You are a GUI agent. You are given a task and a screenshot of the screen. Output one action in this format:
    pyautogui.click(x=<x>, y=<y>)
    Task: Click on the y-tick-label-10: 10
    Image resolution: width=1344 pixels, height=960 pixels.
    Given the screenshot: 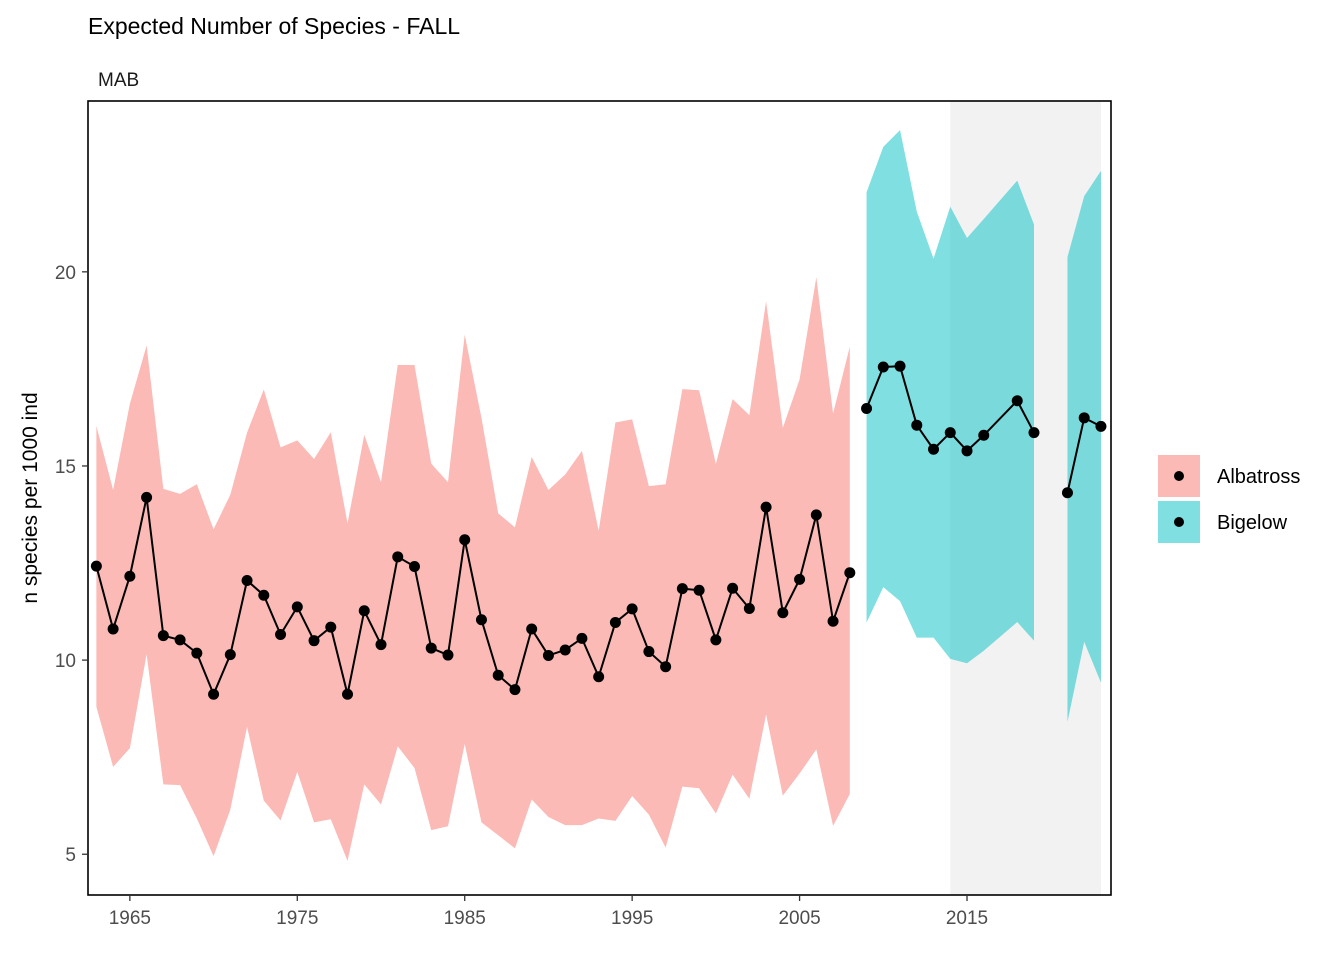 What is the action you would take?
    pyautogui.click(x=65, y=661)
    